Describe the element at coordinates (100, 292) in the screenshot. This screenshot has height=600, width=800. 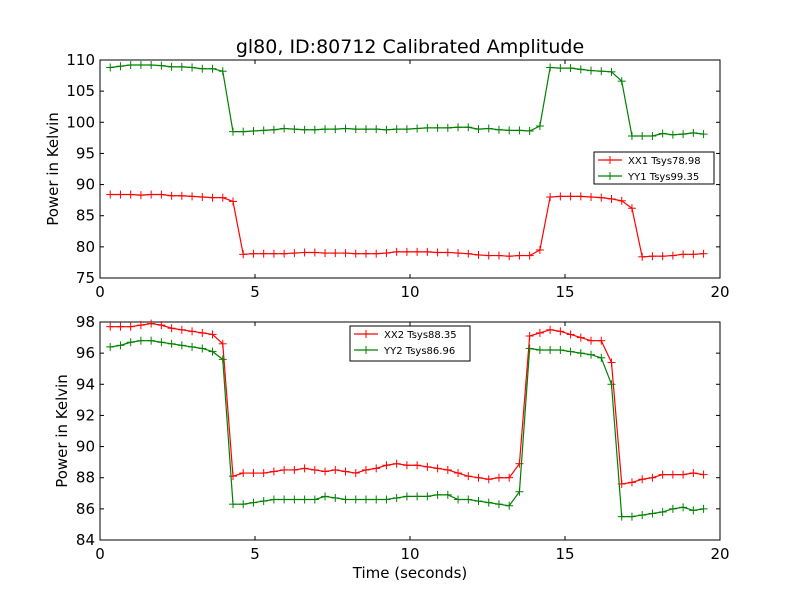
I see `x-tick-label: 0` at that location.